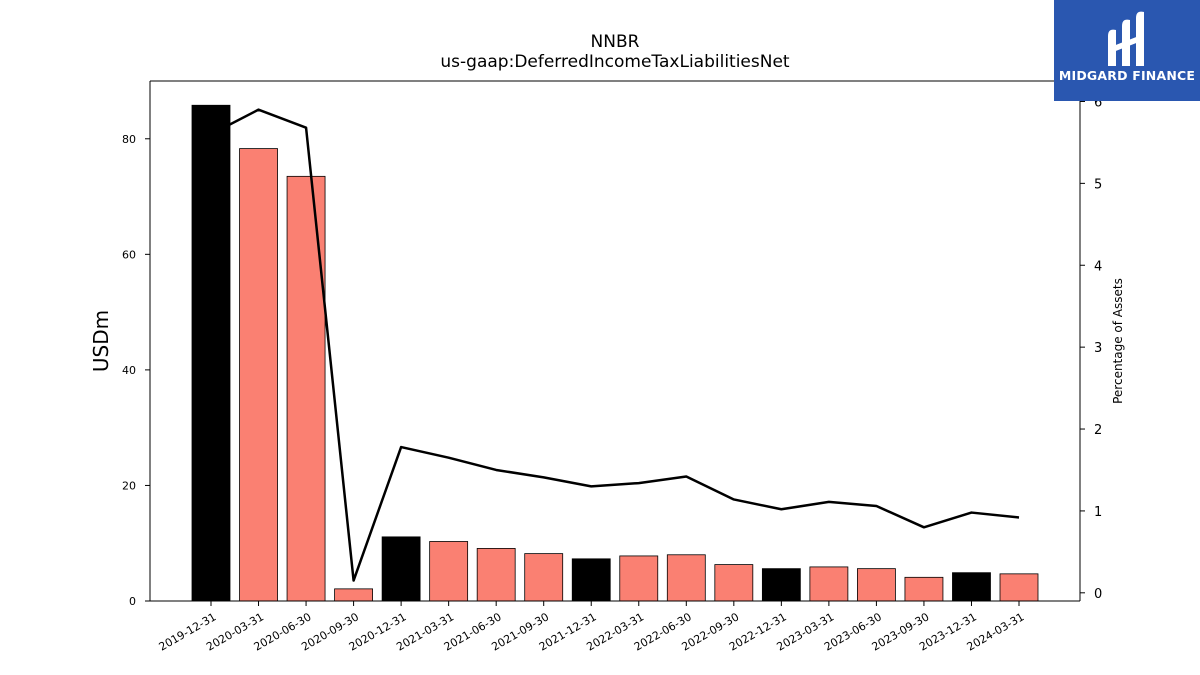  What do you see at coordinates (129, 370) in the screenshot?
I see `y-tick-label: 40` at bounding box center [129, 370].